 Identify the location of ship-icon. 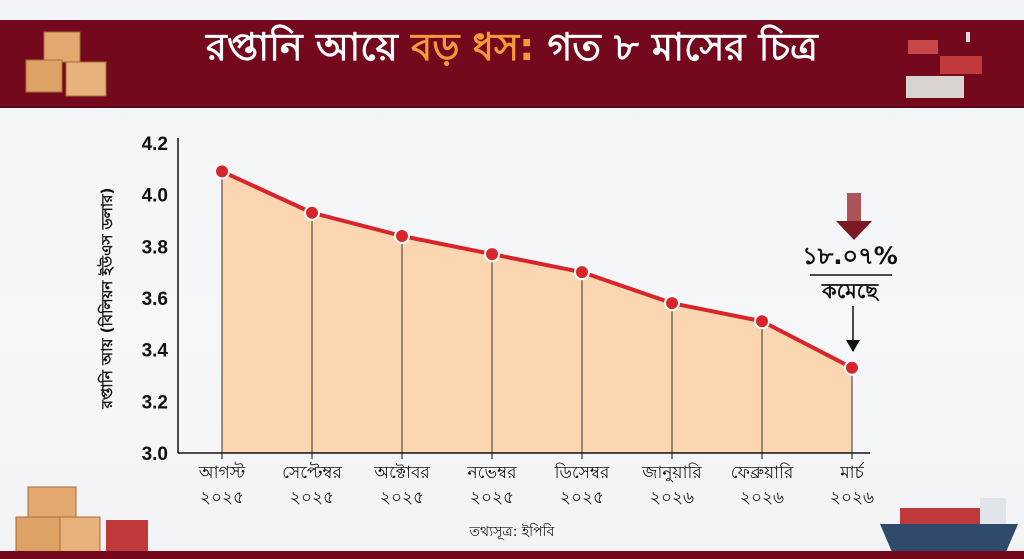
(949, 525).